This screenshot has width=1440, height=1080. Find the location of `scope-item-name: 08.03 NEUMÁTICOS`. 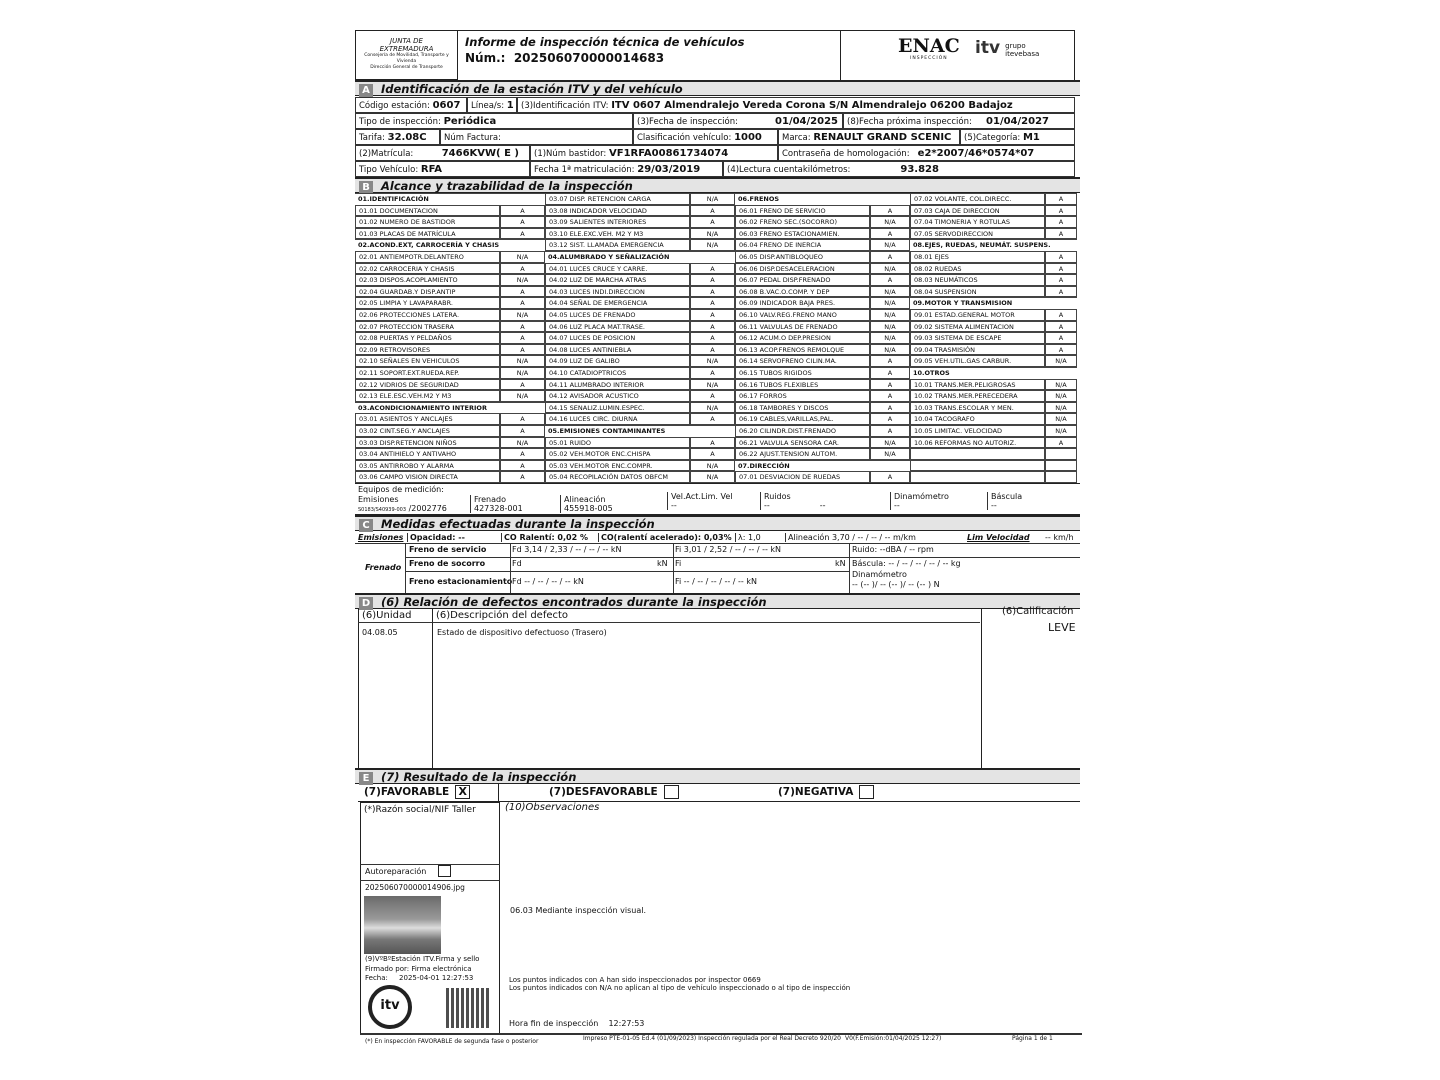

scope-item-name: 08.03 NEUMÁTICOS is located at coordinates (977, 280).